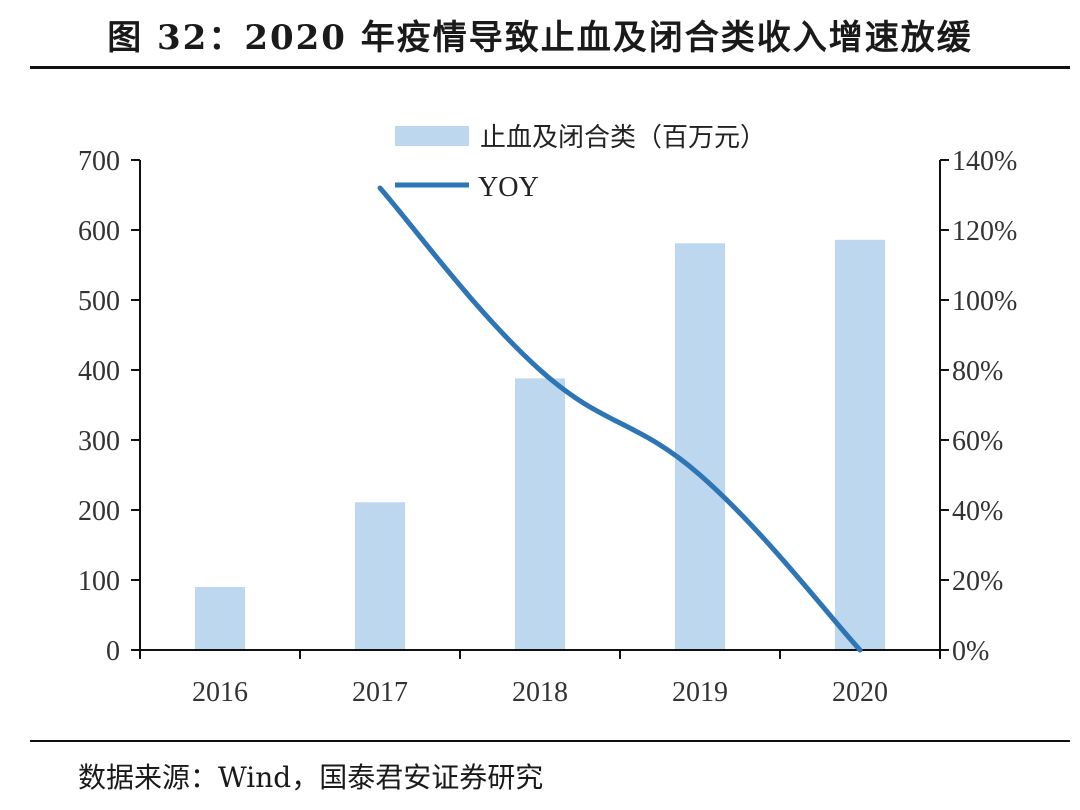 Image resolution: width=1080 pixels, height=810 pixels. What do you see at coordinates (540, 692) in the screenshot?
I see `x-tick-label: 2018` at bounding box center [540, 692].